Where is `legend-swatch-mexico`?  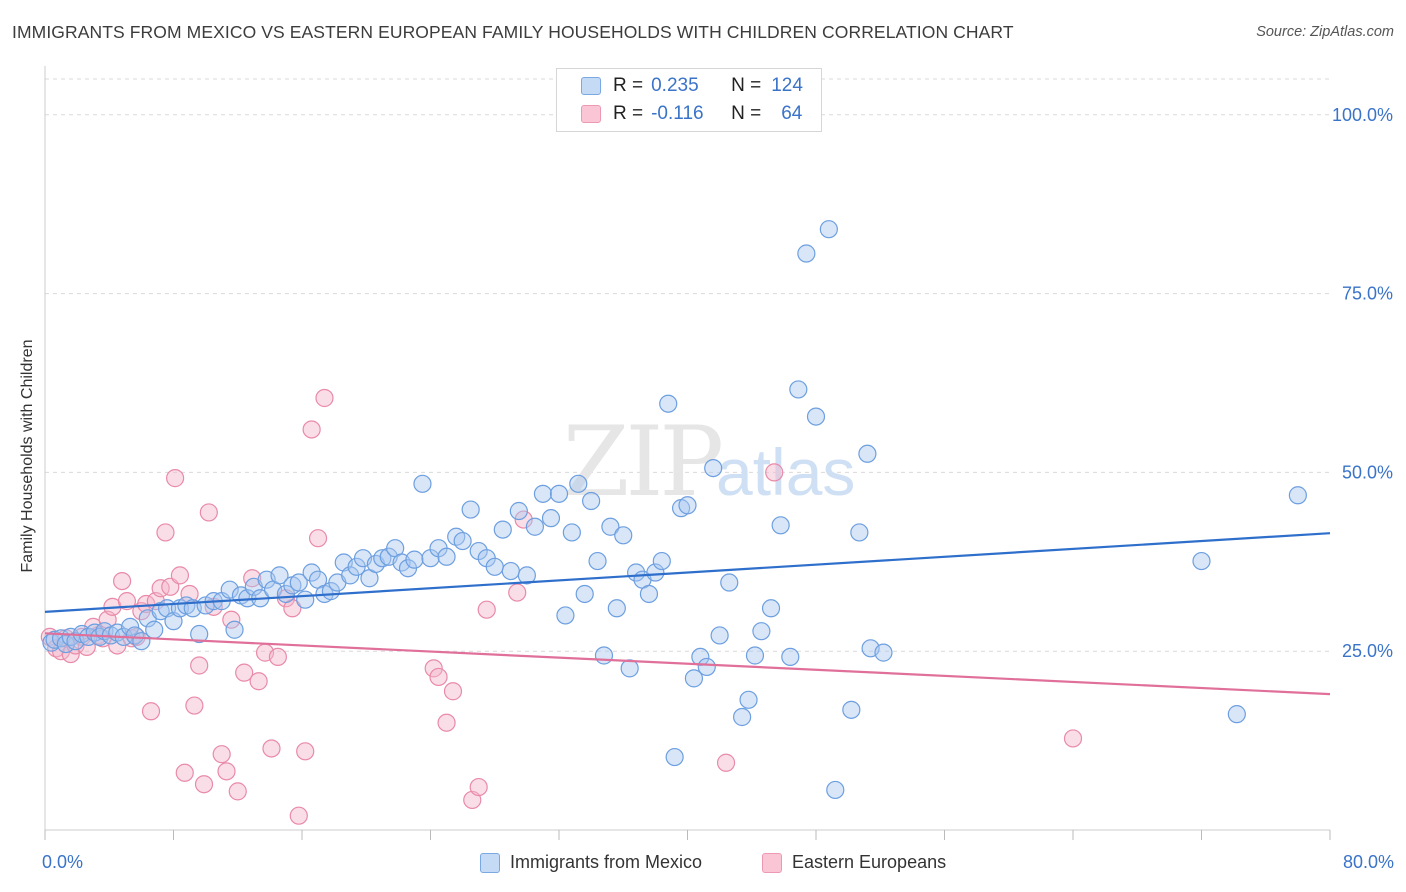
legend-swatch-mexico is located at coordinates (490, 862).